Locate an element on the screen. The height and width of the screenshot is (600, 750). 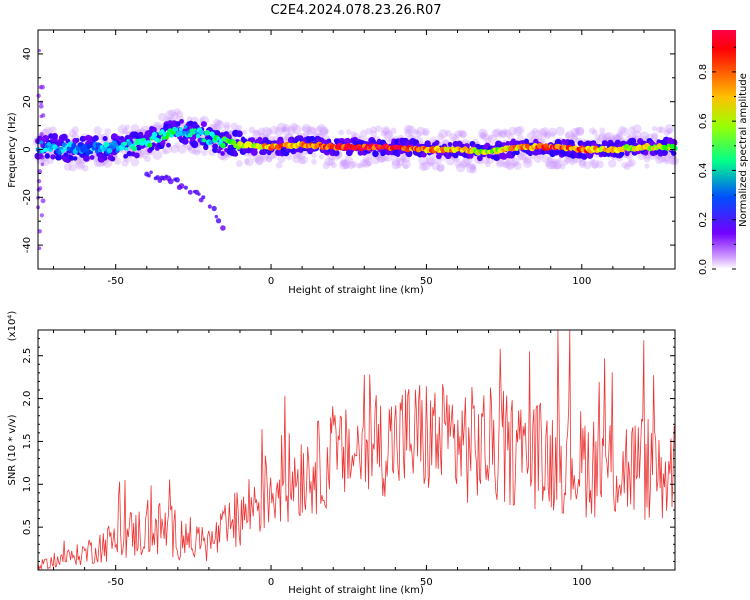
colorbar-tick-label: 0.4 is located at coordinates (703, 170).